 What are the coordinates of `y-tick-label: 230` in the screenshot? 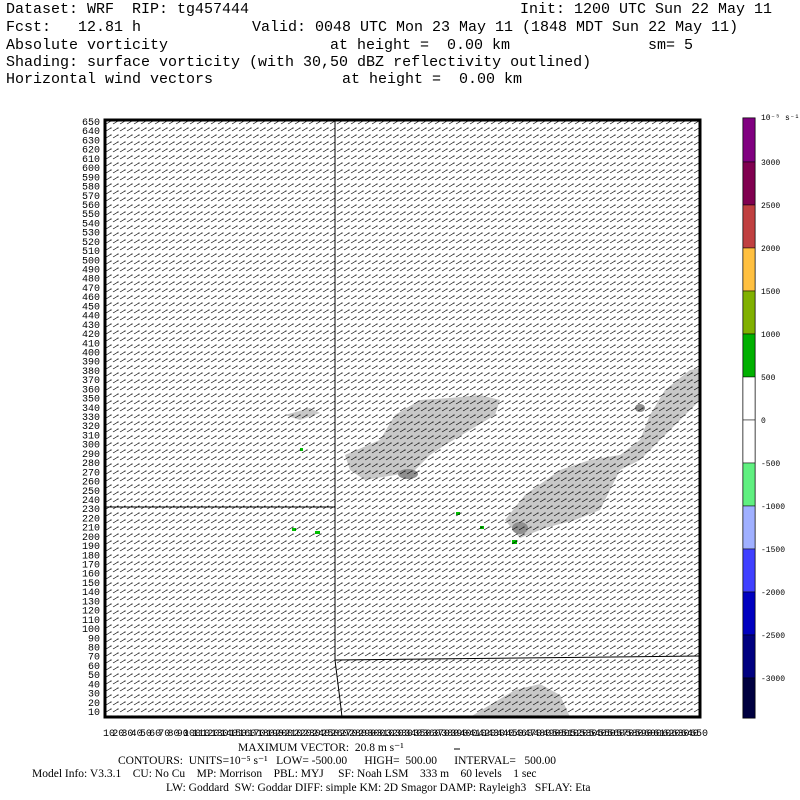 It's located at (91, 510).